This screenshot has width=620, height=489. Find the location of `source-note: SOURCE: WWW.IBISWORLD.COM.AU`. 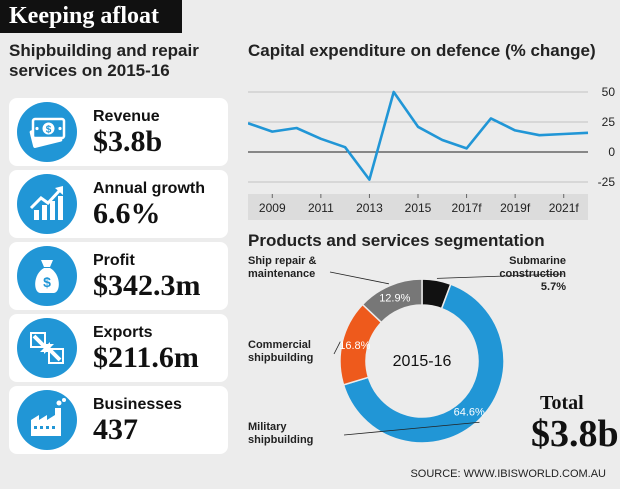

source-note: SOURCE: WWW.IBISWORLD.COM.AU is located at coordinates (508, 474).